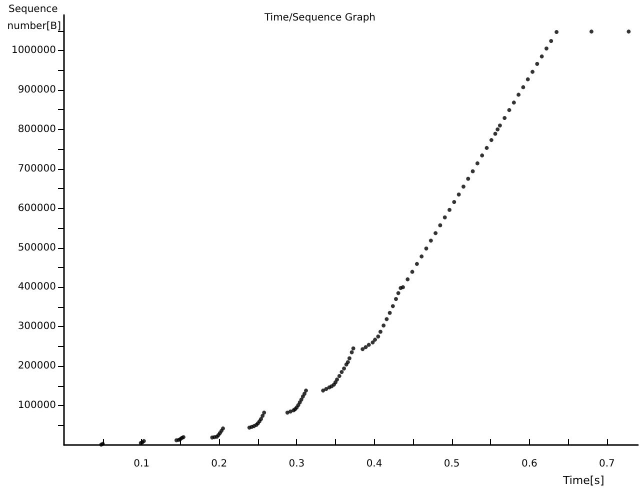  I want to click on x-tick-label: 0.3, so click(296, 464).